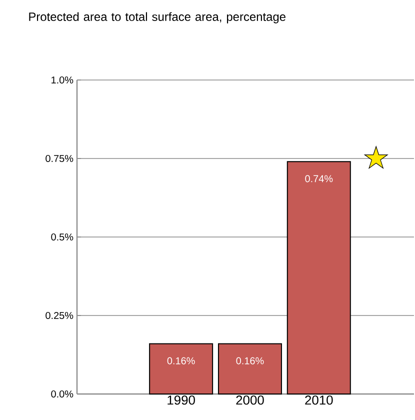  What do you see at coordinates (182, 400) in the screenshot?
I see `x-tick-label: 1990` at bounding box center [182, 400].